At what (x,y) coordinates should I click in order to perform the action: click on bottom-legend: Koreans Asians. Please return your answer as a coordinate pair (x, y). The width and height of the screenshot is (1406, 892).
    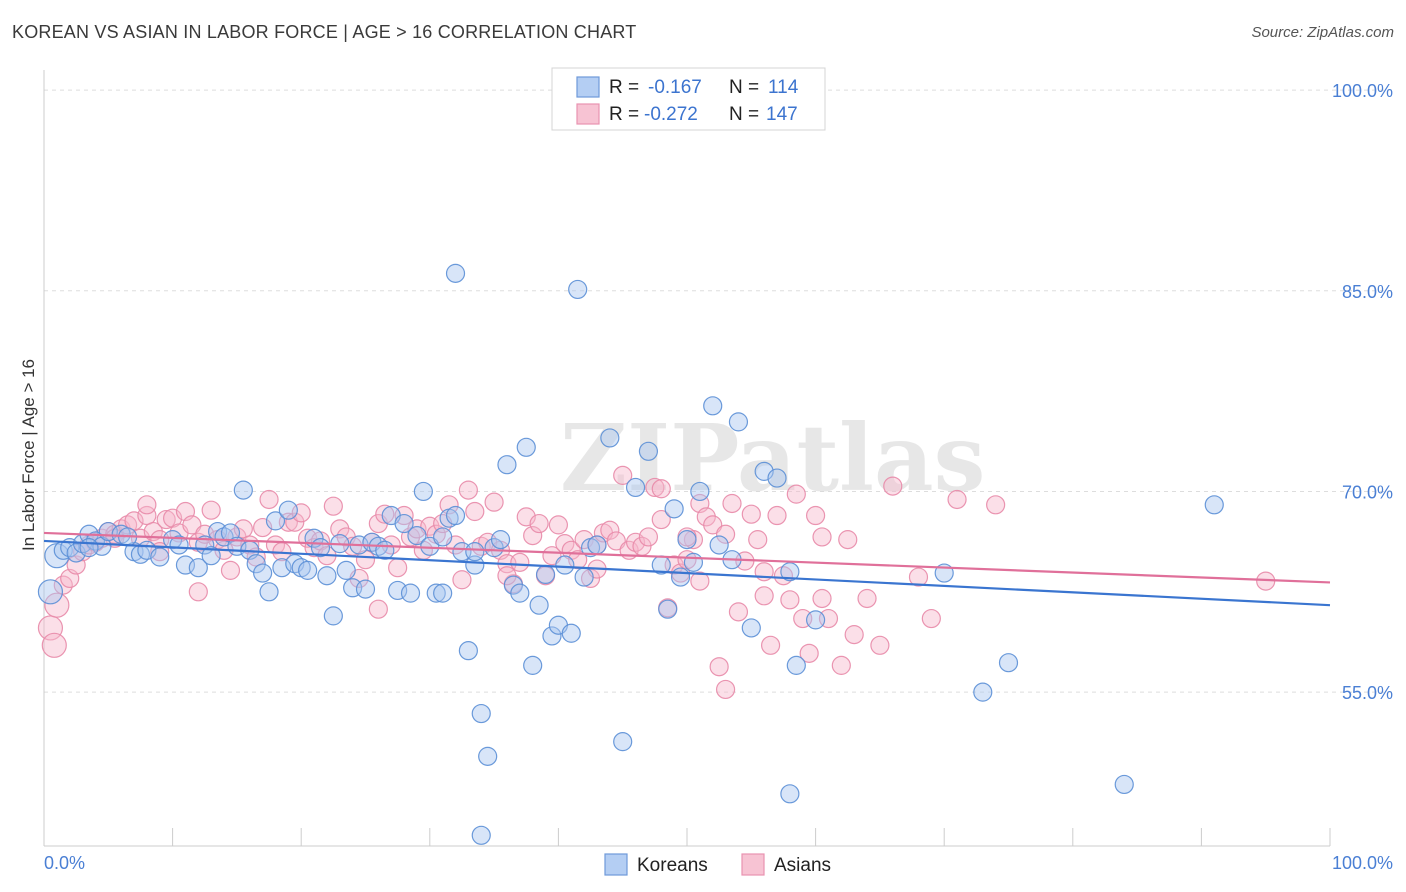
    Looking at the image, I should click on (717, 864).